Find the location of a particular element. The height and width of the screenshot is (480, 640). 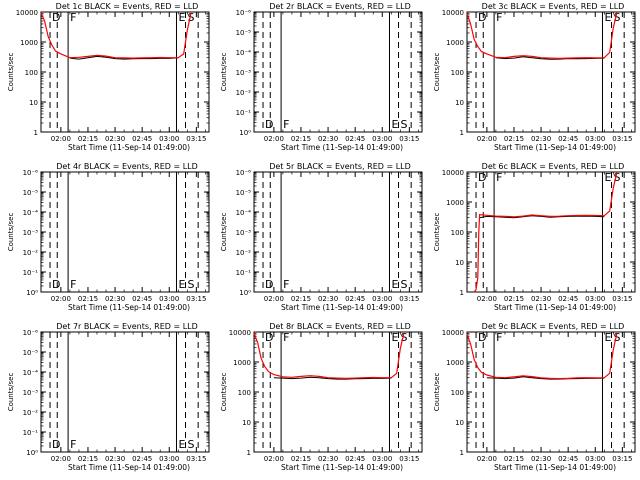

panel-title: Det 9c BLACK = Events, RED = LLD is located at coordinates (553, 326).